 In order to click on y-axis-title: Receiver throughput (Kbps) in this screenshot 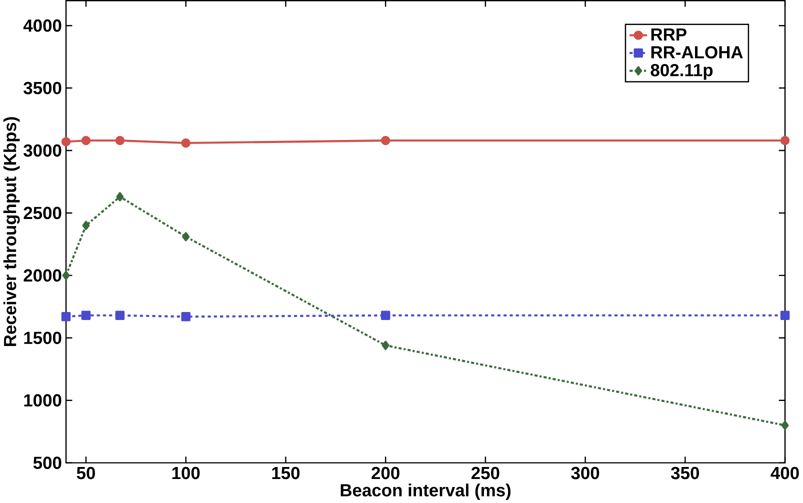, I will do `click(11, 231)`.